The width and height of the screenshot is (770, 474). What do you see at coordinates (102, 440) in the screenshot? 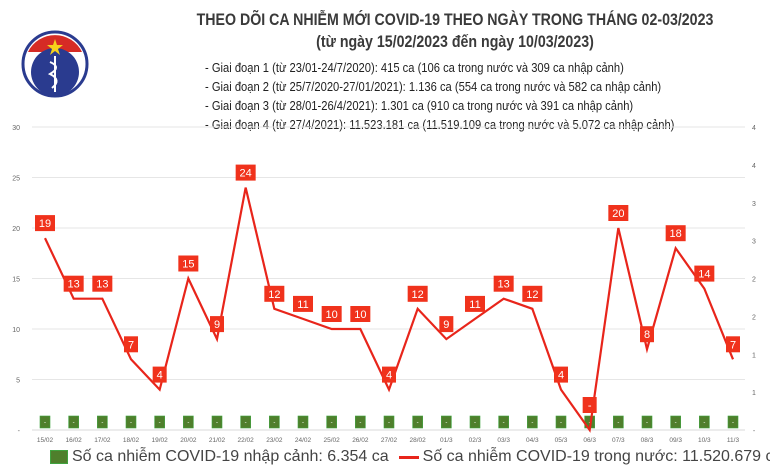
I see `x-axis-tick-label: 17/02` at bounding box center [102, 440].